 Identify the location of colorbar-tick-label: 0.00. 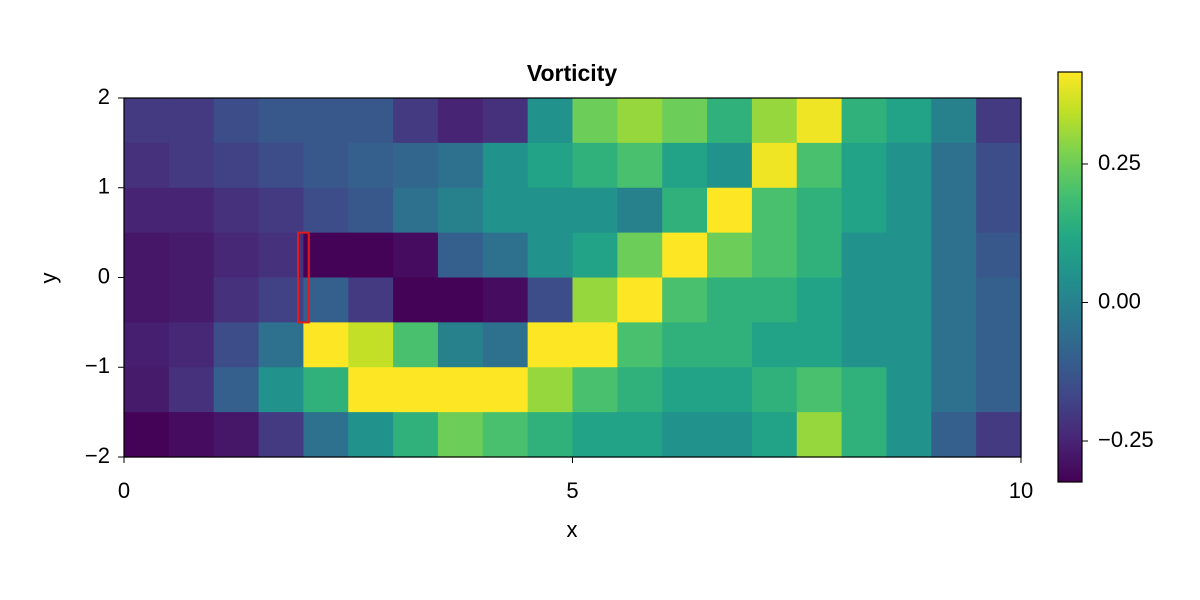
(1119, 300).